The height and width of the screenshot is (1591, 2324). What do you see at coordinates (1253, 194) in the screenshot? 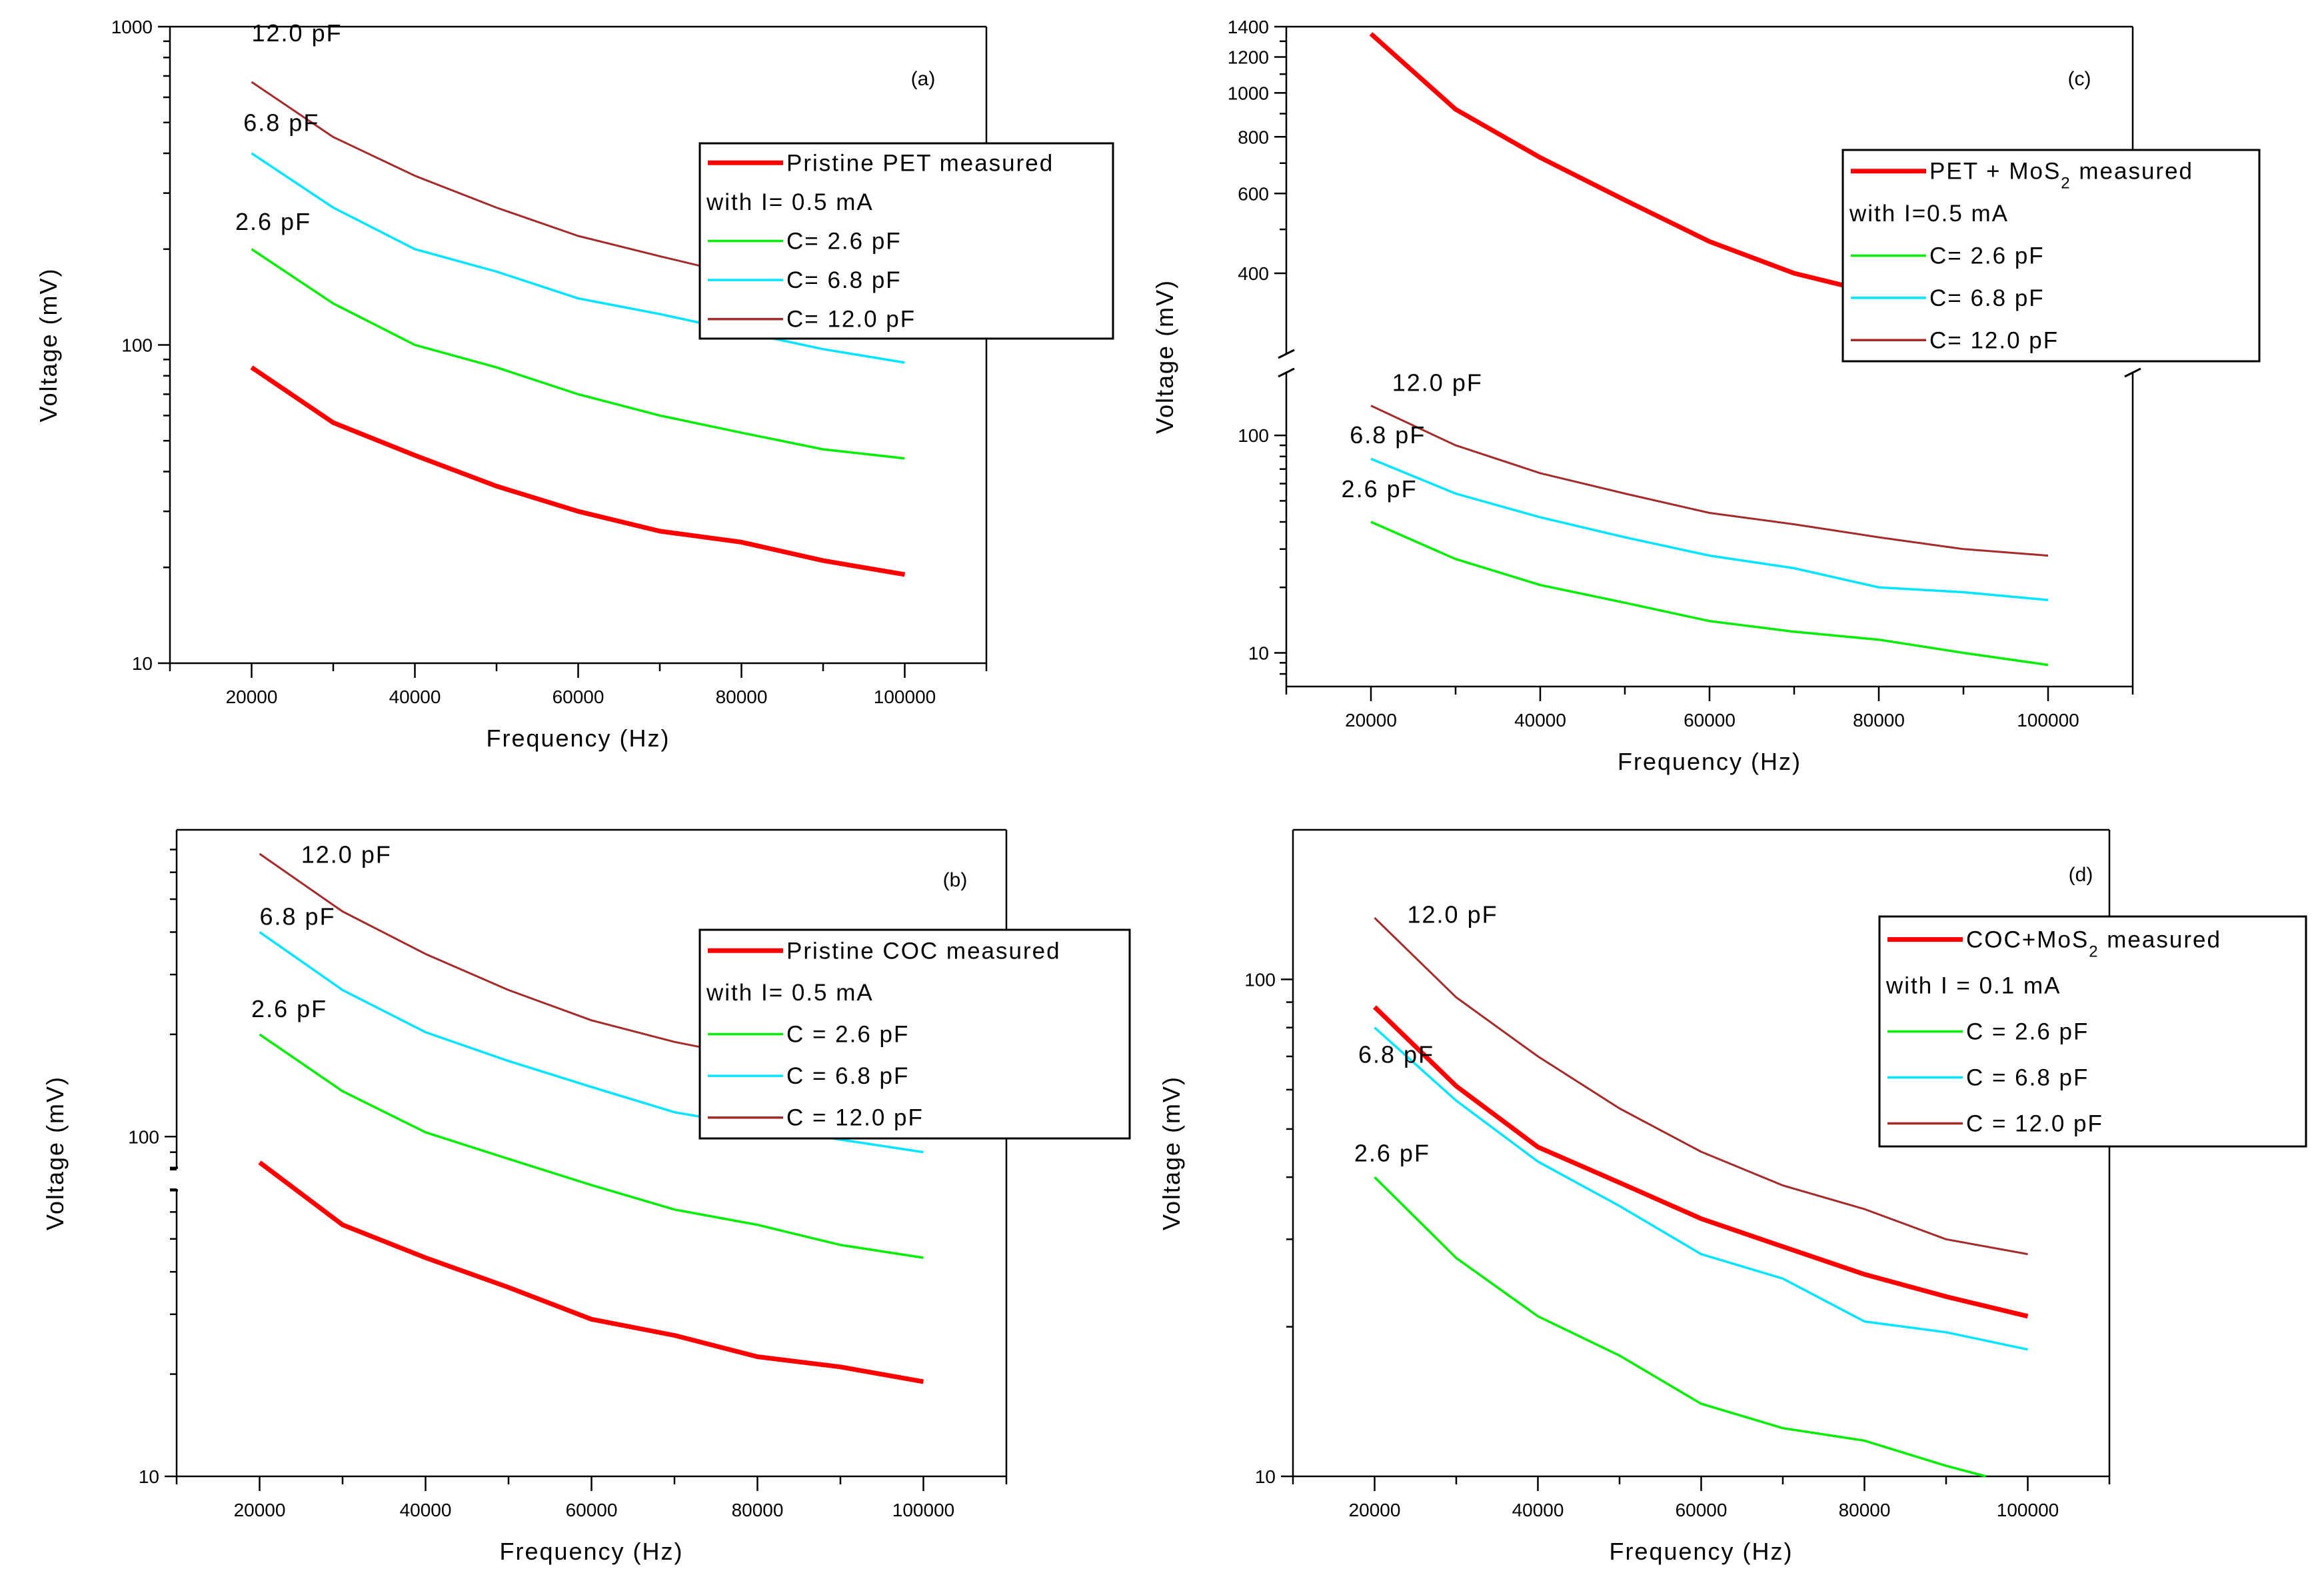
I see `y-tick-label: 600` at bounding box center [1253, 194].